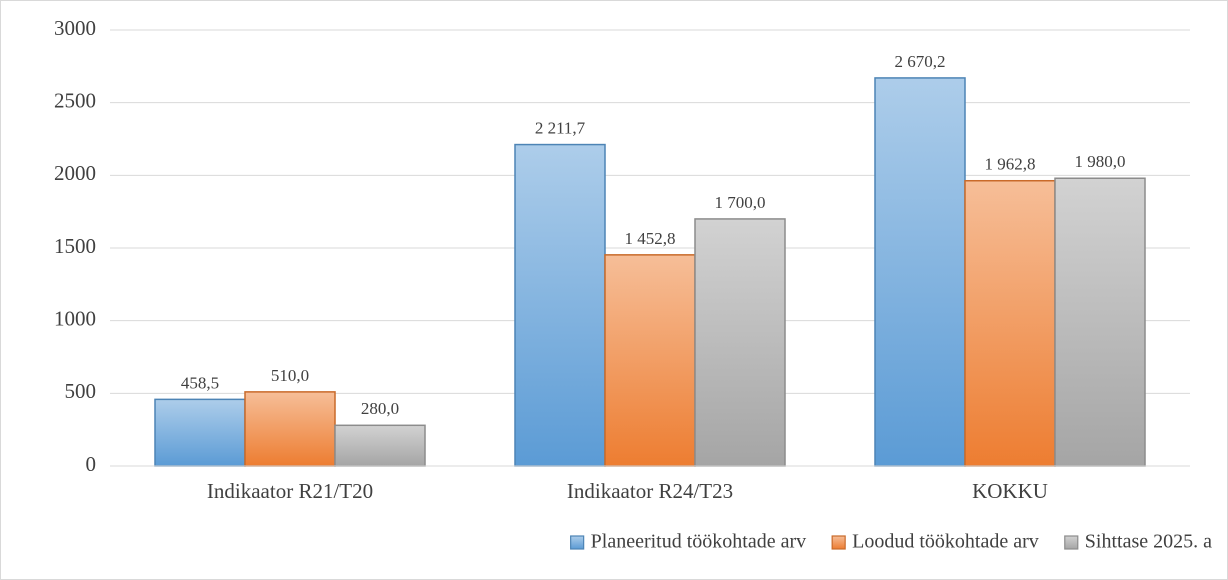 The height and width of the screenshot is (580, 1228). I want to click on legend-label: Loodud töökohtade arv, so click(945, 542).